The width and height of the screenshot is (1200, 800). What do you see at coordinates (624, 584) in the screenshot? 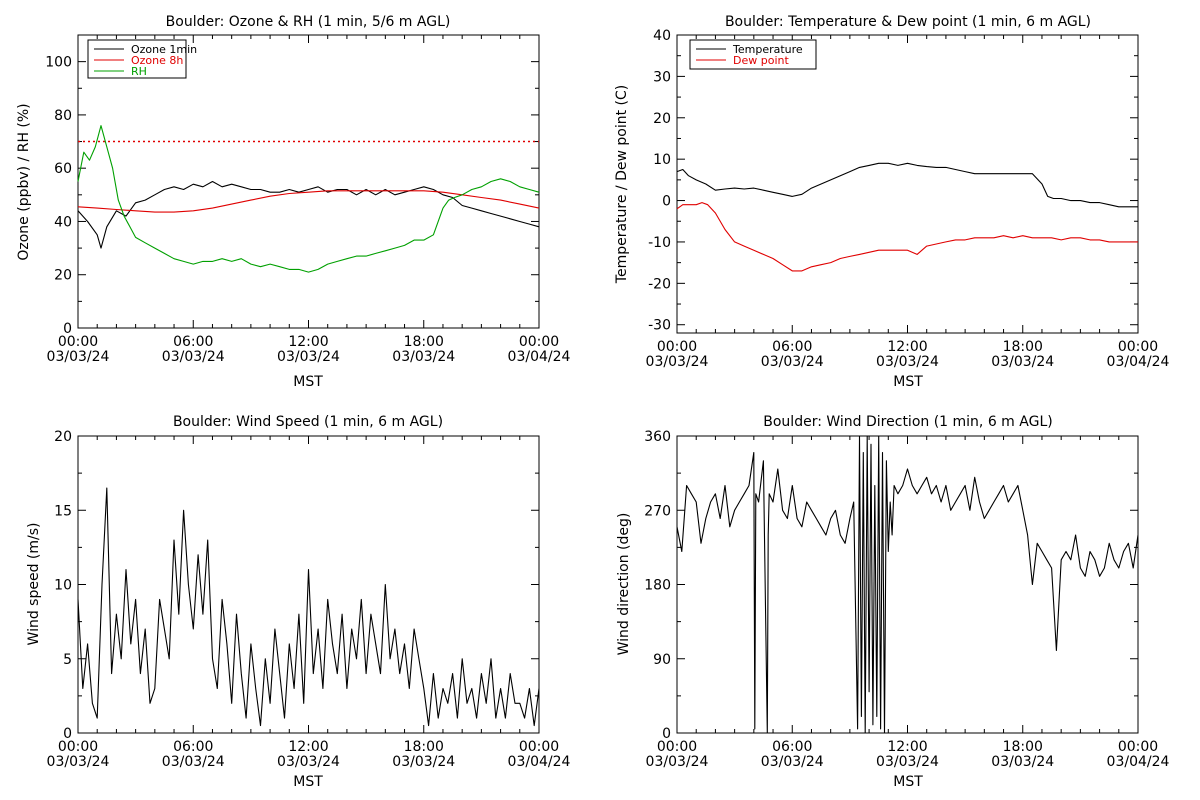
I see `y-axis-label: Wind direction (deg)` at bounding box center [624, 584].